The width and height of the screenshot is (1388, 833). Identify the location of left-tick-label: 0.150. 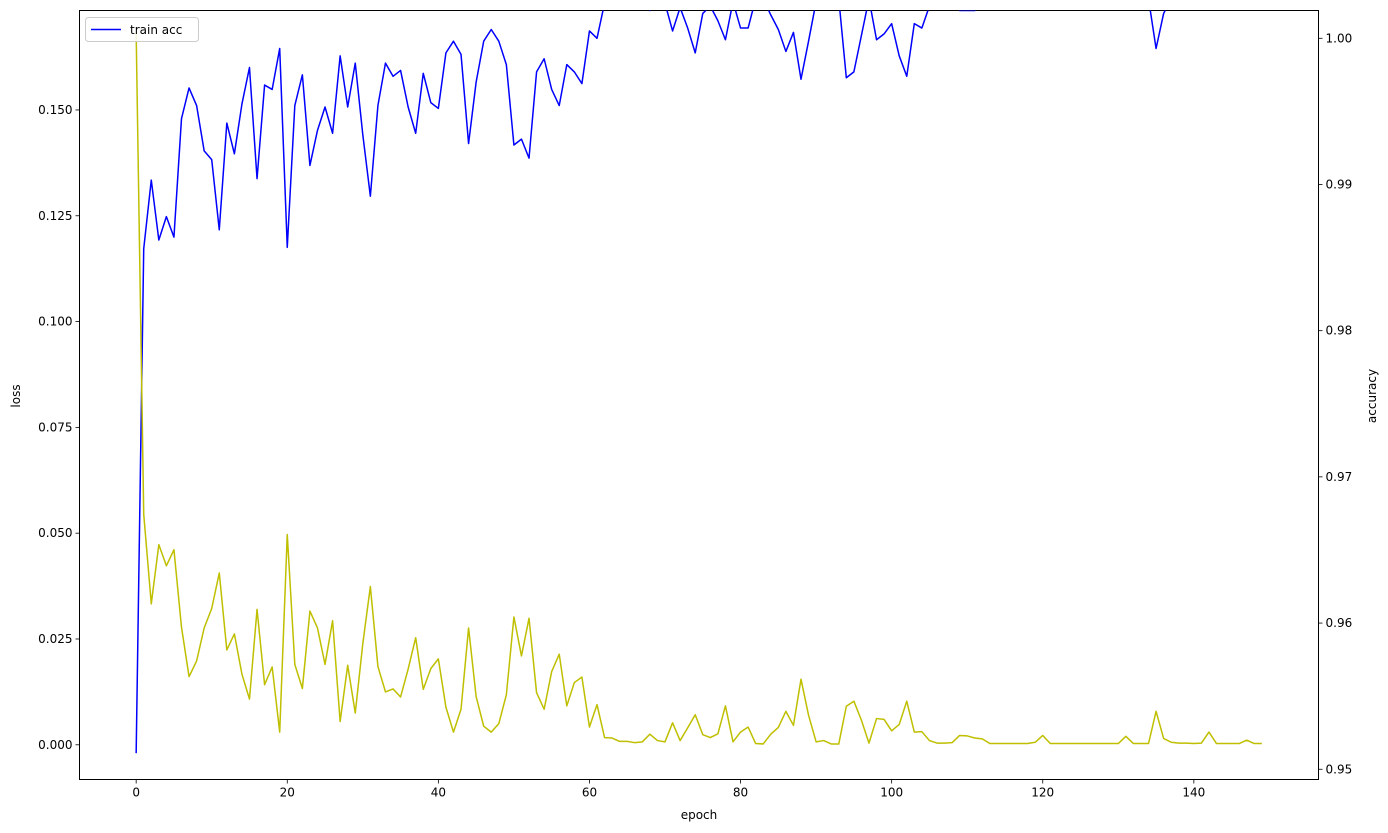
(55, 110).